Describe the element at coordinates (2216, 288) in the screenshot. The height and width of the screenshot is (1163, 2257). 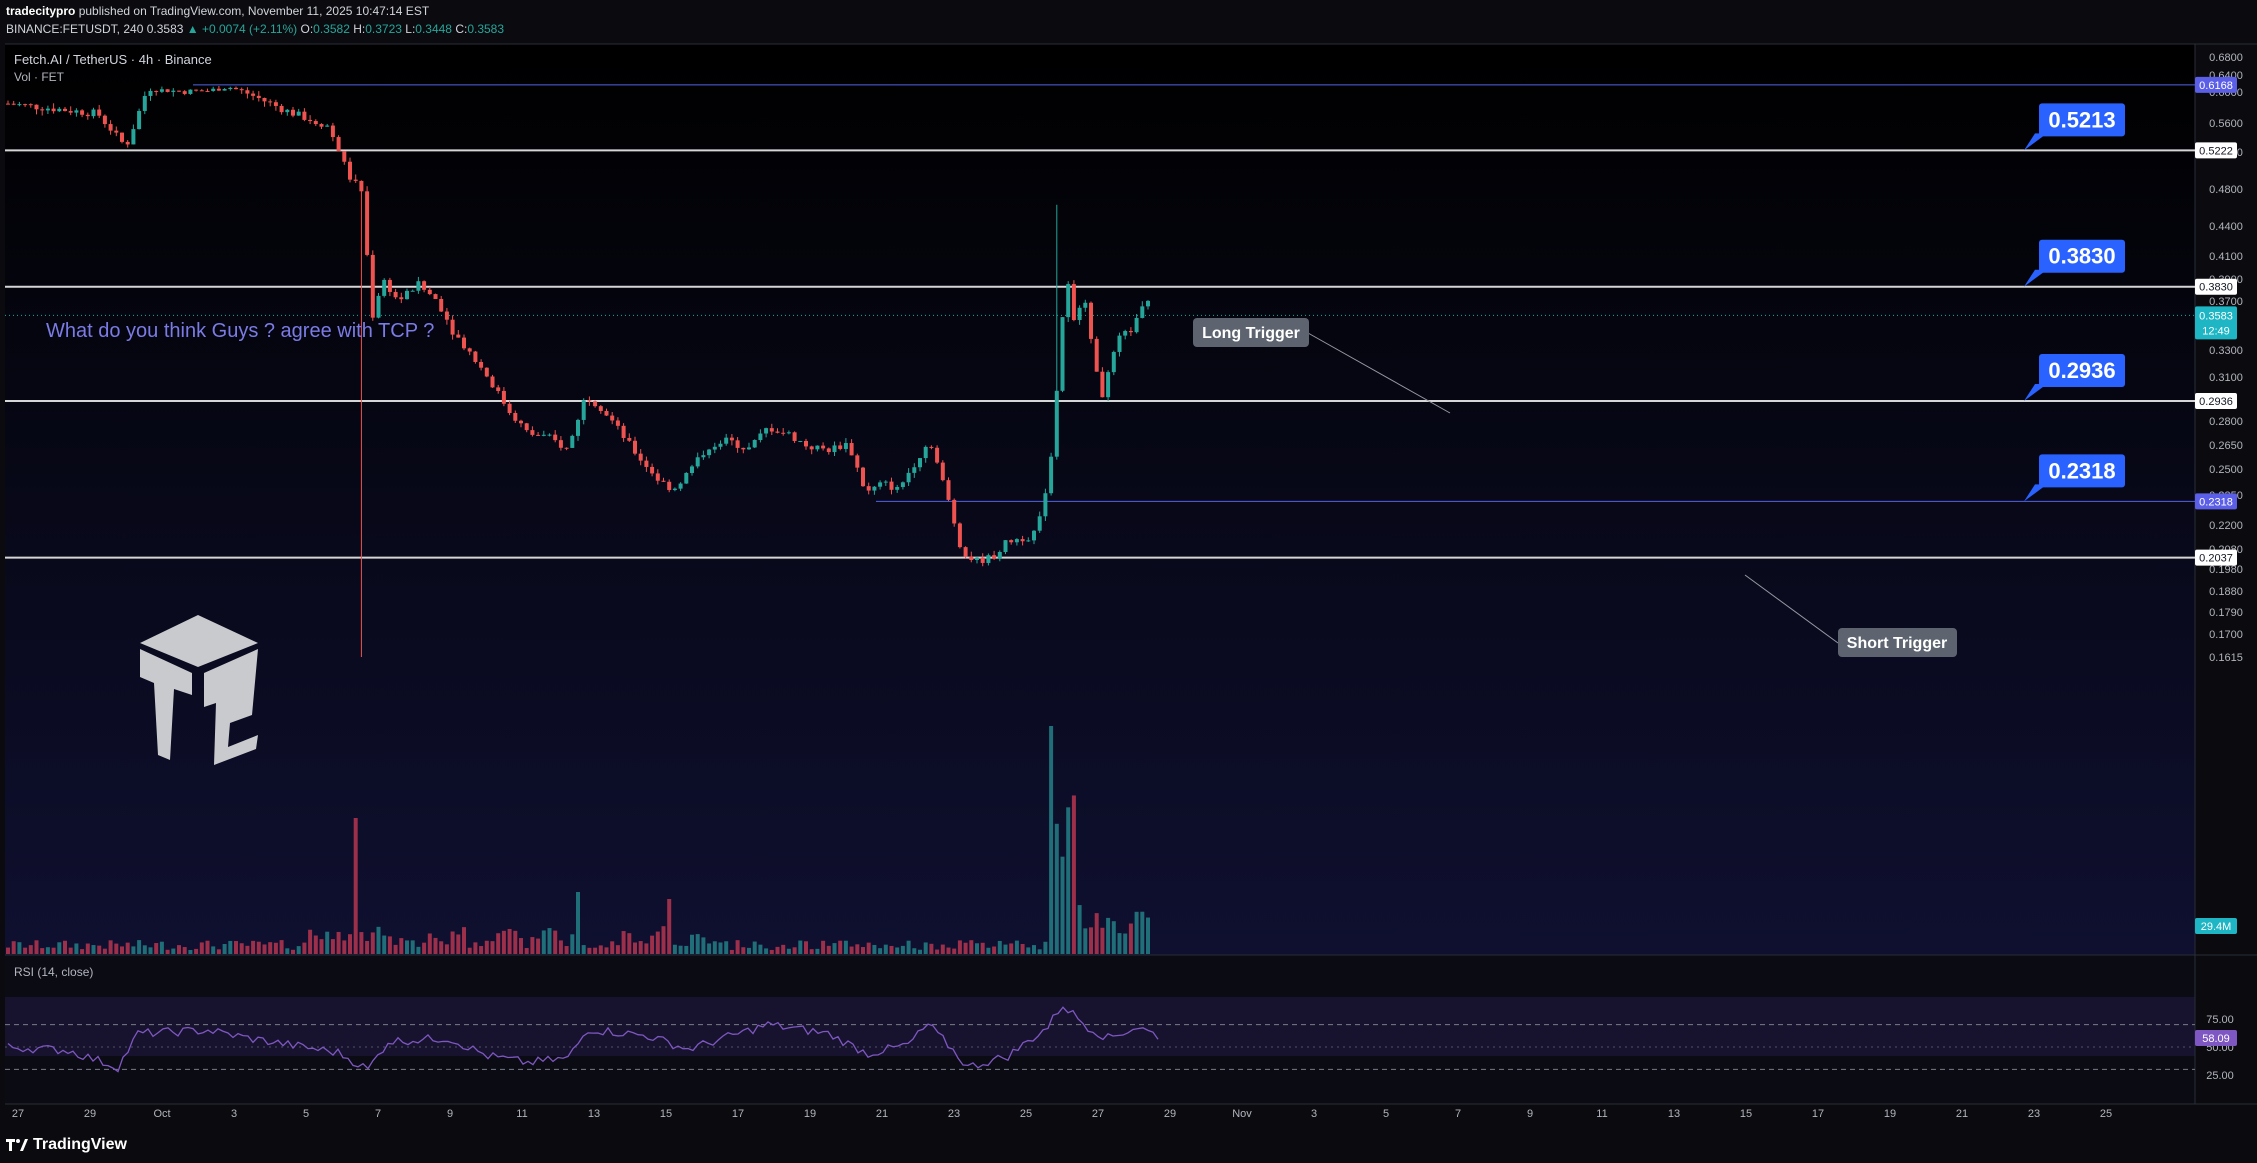
I see `level-price-label: 0.3830` at that location.